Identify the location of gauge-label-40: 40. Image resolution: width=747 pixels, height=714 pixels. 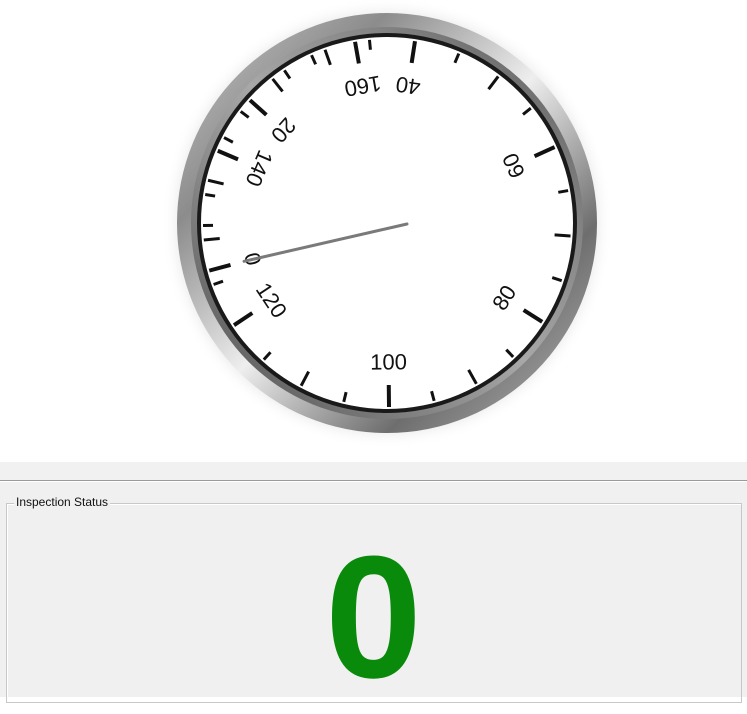
(408, 85).